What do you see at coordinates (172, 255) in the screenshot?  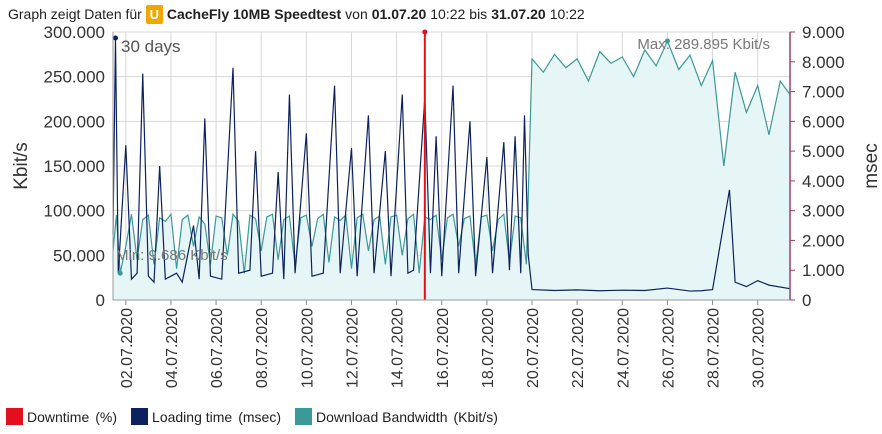 I see `min-annotation: Min: 9.686 Kbit/s` at bounding box center [172, 255].